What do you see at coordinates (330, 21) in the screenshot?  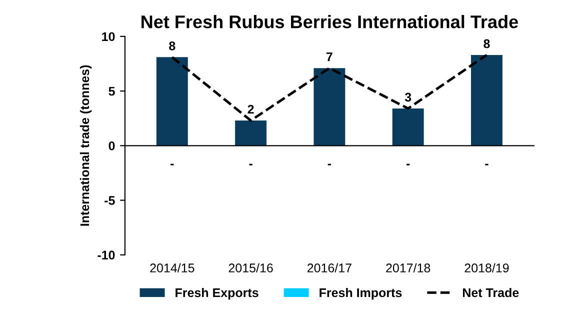 I see `chart-title: Net Fresh Rubus Berries International Trade` at bounding box center [330, 21].